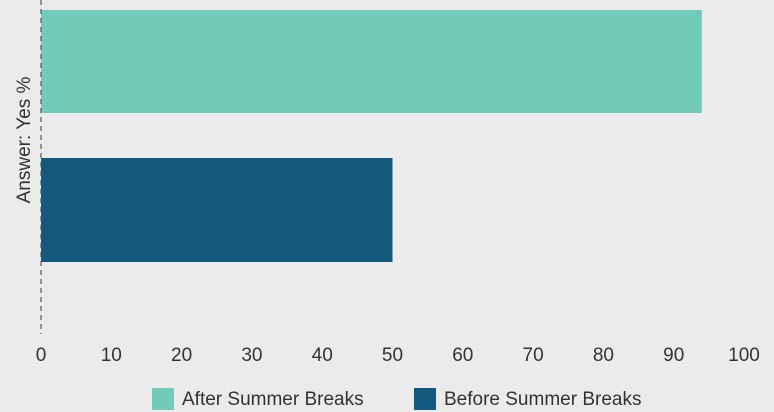  I want to click on x-tick-label-40: 40, so click(322, 355).